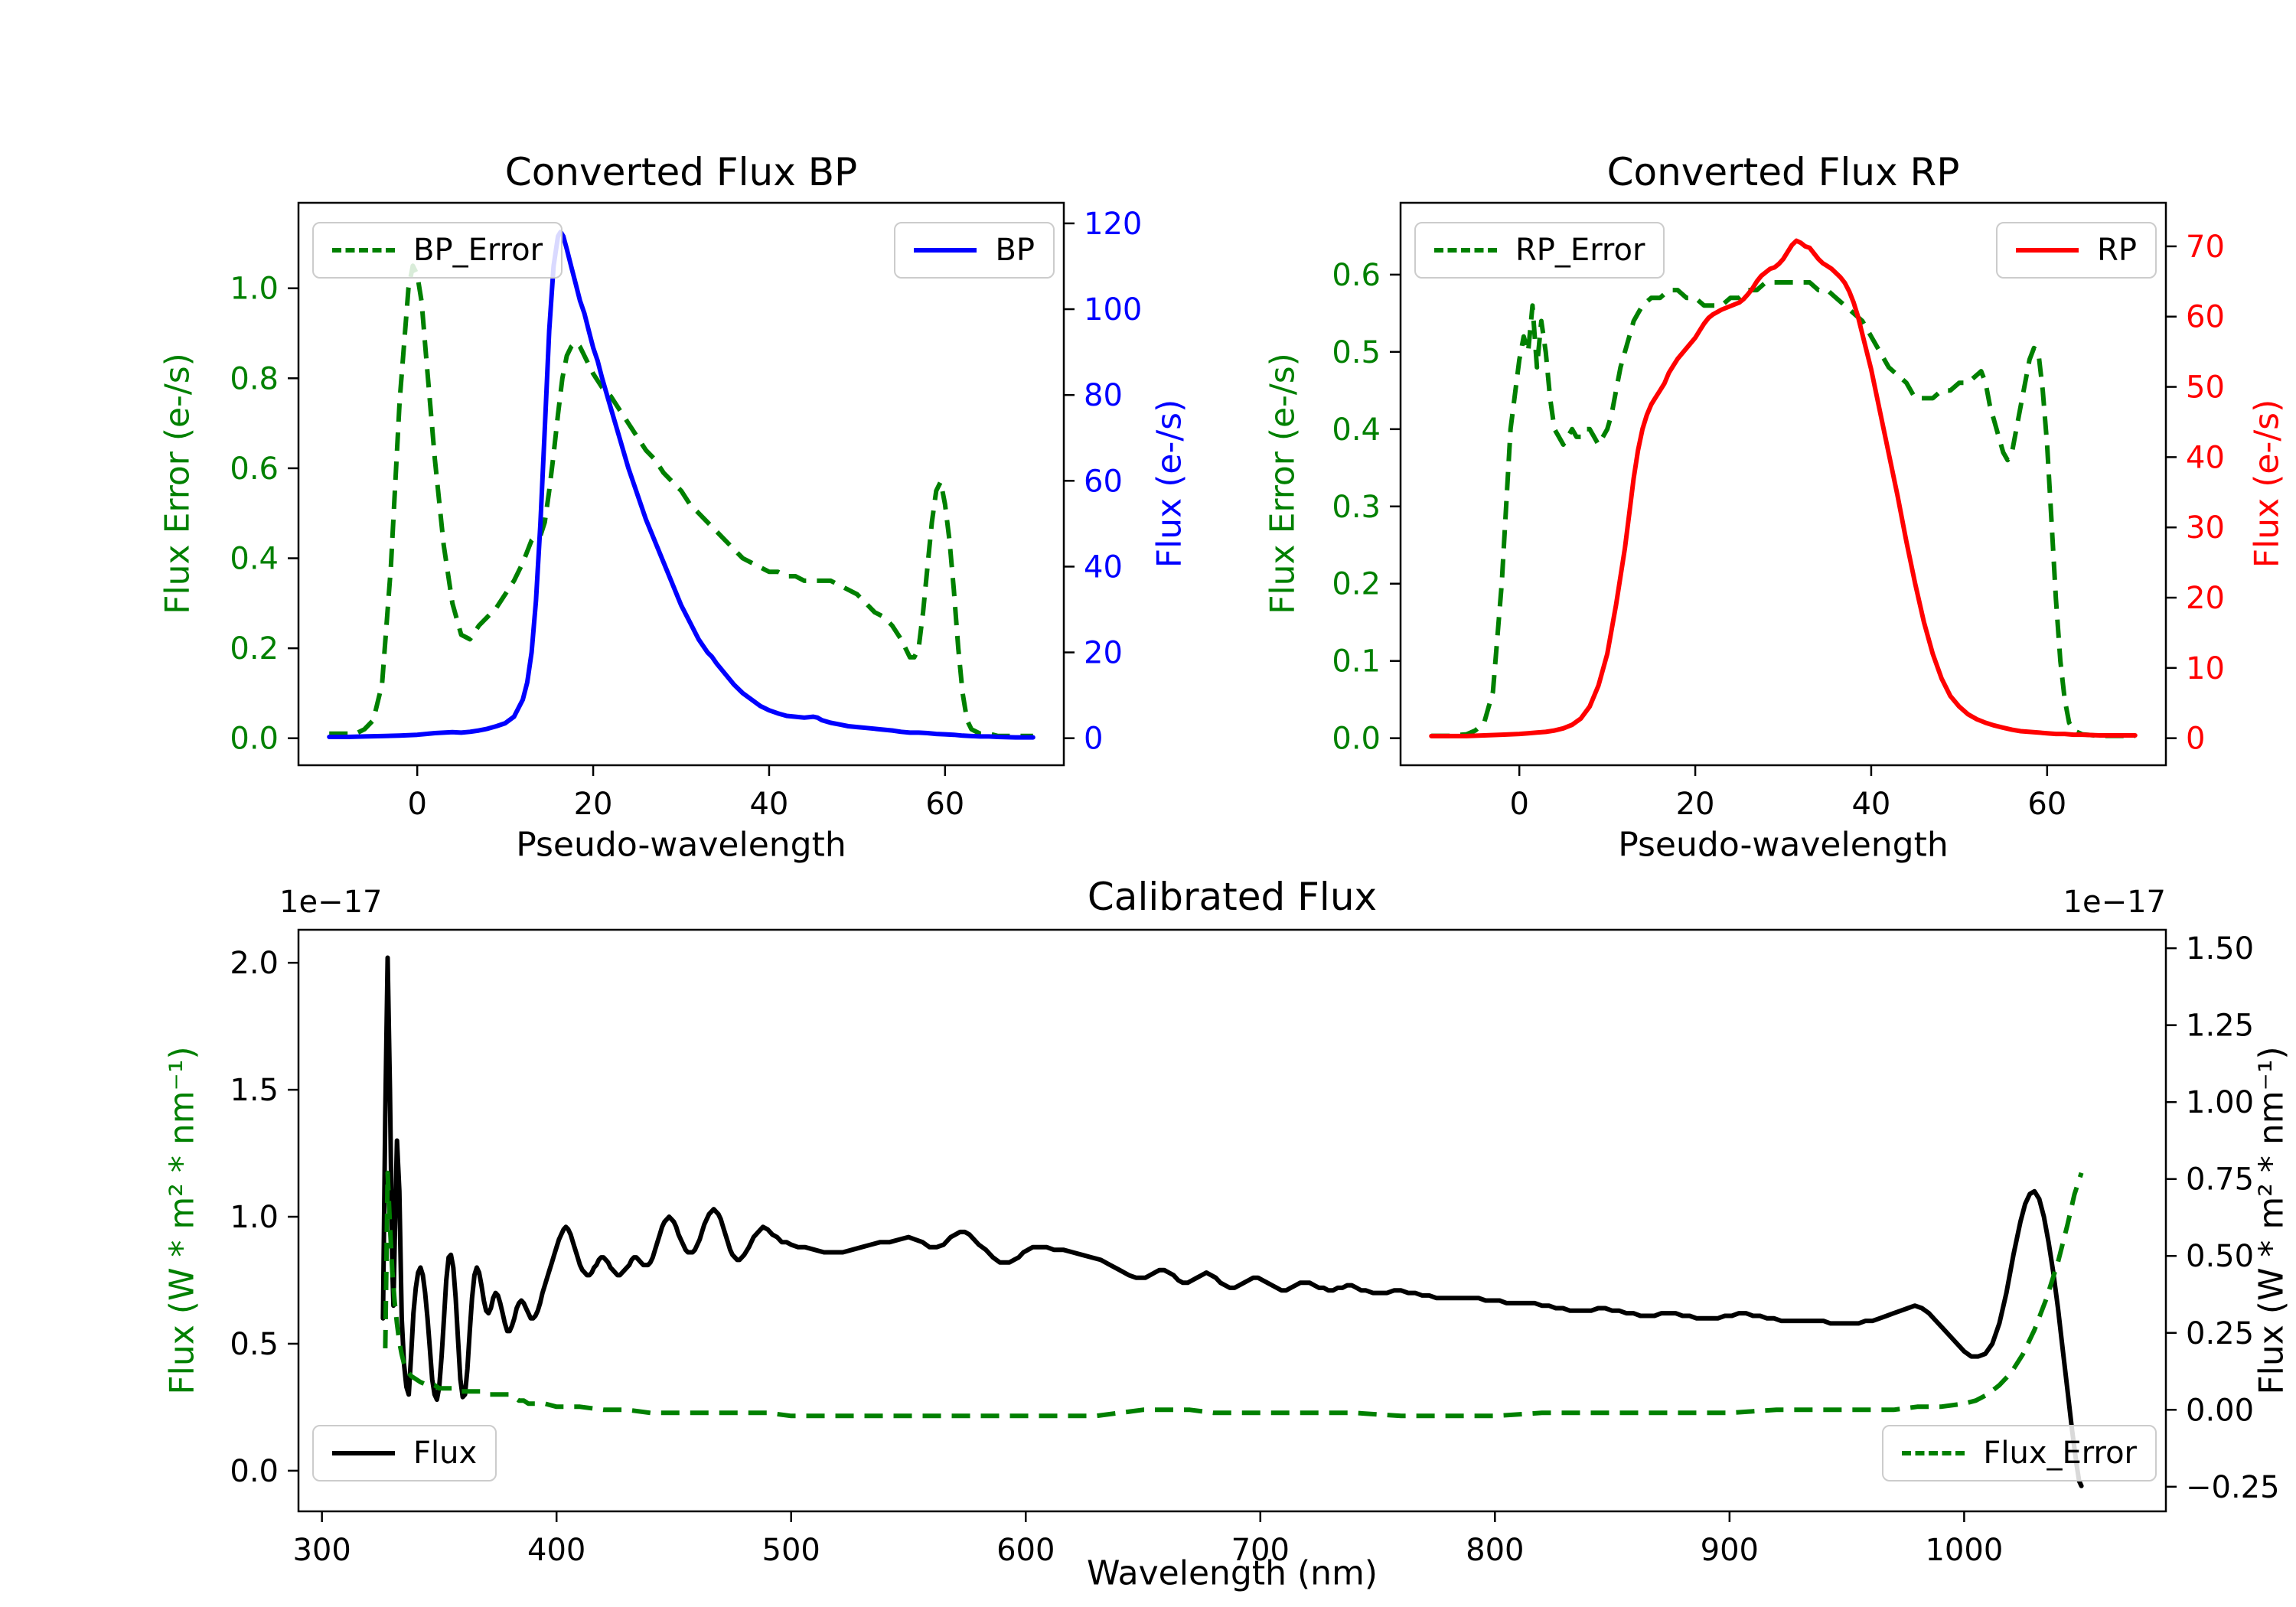 Image resolution: width=2296 pixels, height=1607 pixels. What do you see at coordinates (791, 1550) in the screenshot?
I see `svg-text: 500` at bounding box center [791, 1550].